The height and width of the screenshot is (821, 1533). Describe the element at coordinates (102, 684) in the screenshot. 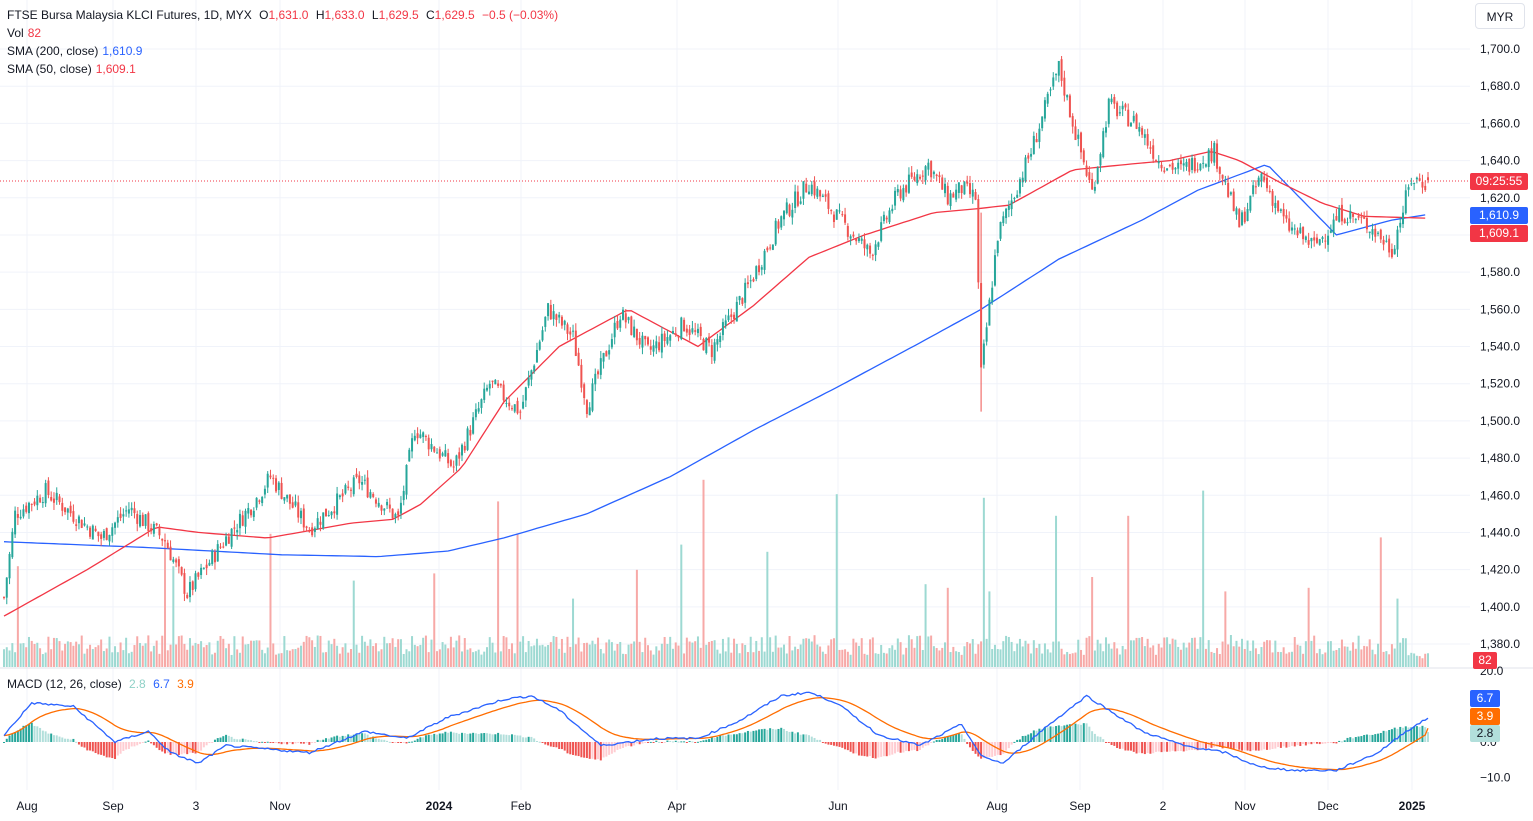

I see `macd-legend: MACD (12, 26, close) 2.8 6.7 3.9` at that location.